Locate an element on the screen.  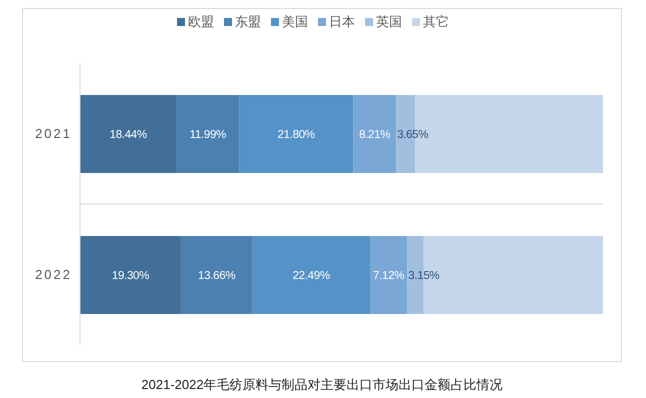
data-label: 21.80% is located at coordinates (296, 135).